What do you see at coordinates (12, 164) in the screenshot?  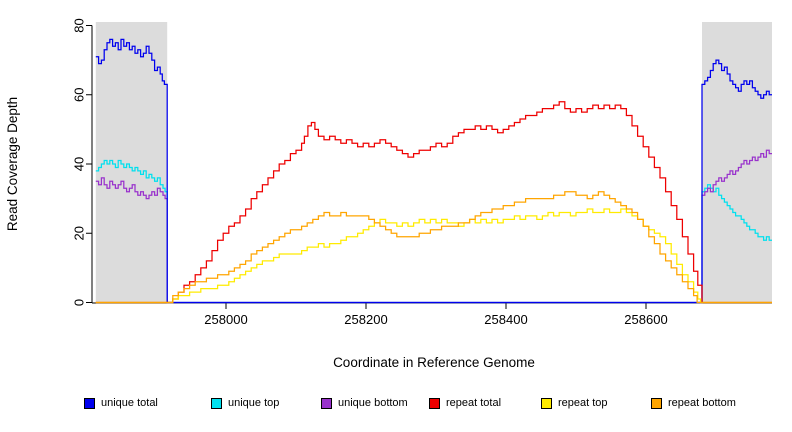 I see `y-axis-title: Read Coverage Depth` at bounding box center [12, 164].